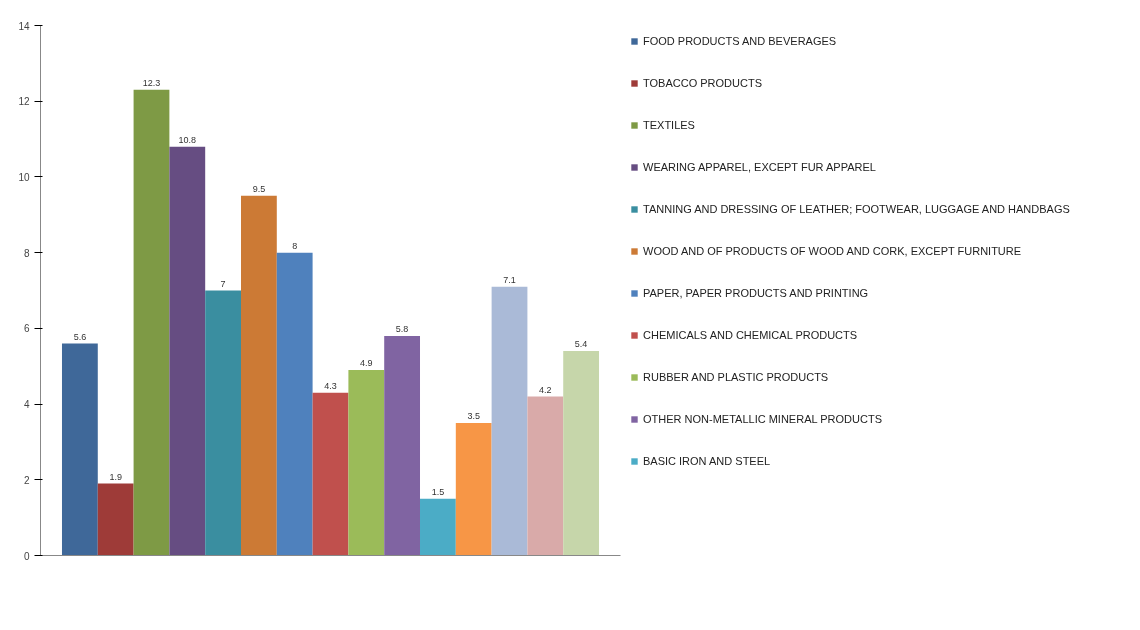 The image size is (1140, 630). Describe the element at coordinates (26, 329) in the screenshot. I see `y-tick-label: 6` at that location.